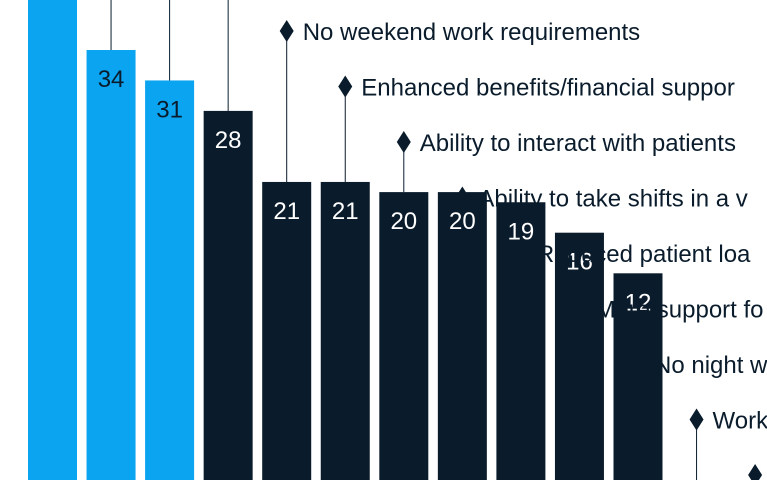  What do you see at coordinates (228, 140) in the screenshot?
I see `bar-value-label-3: 28` at bounding box center [228, 140].